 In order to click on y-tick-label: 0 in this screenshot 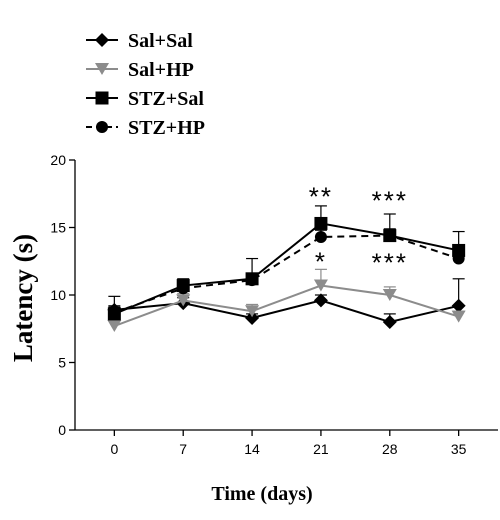, I will do `click(62, 430)`.